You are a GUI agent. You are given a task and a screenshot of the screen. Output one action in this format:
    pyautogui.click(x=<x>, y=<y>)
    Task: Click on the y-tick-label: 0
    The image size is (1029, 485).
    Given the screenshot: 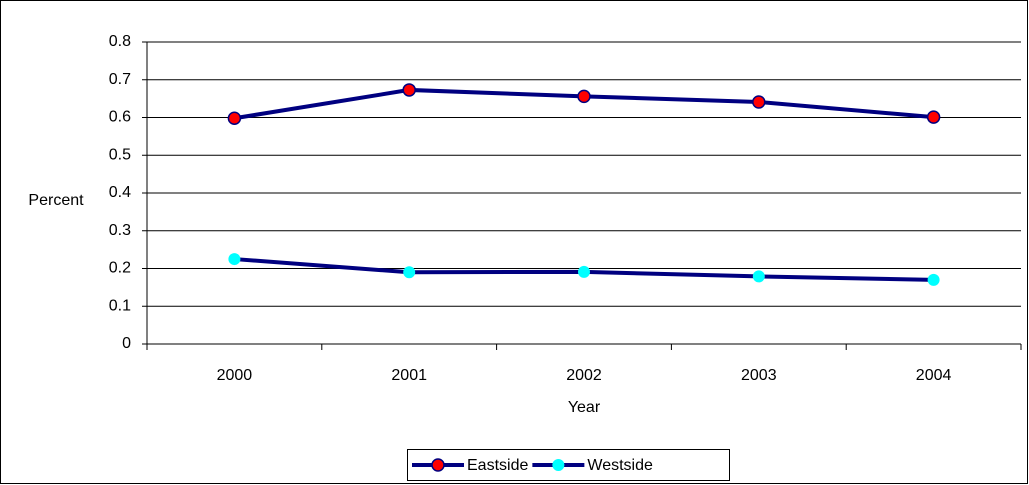 What is the action you would take?
    pyautogui.click(x=126, y=343)
    